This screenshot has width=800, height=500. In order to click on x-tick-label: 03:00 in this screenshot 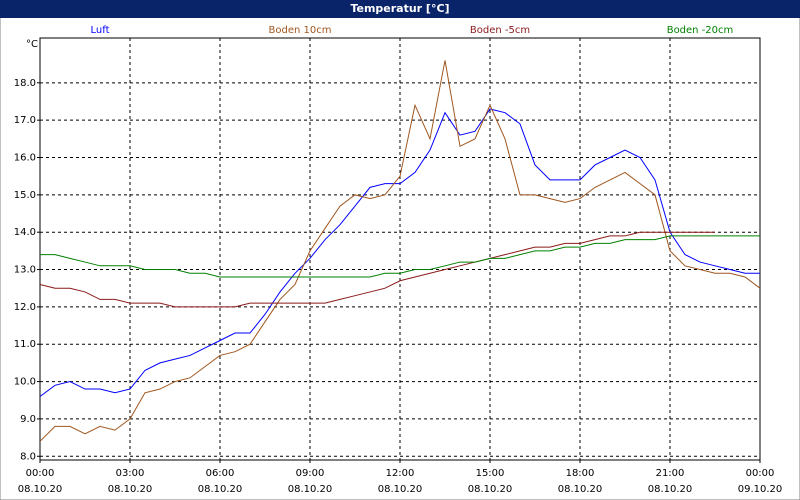, I will do `click(130, 473)`.